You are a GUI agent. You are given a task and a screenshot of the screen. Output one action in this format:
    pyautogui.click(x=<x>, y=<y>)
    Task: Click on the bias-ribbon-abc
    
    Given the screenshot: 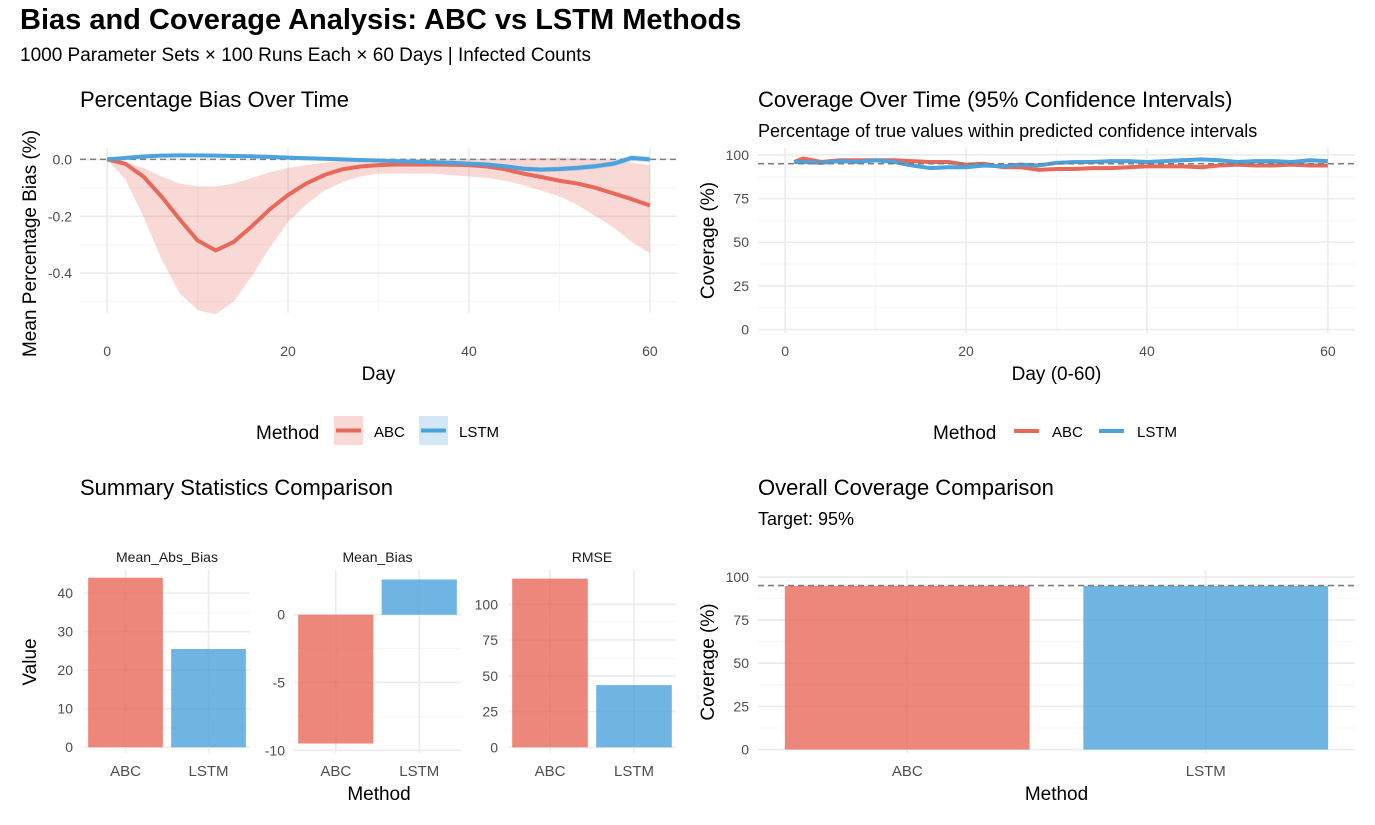 What is the action you would take?
    pyautogui.click(x=378, y=236)
    